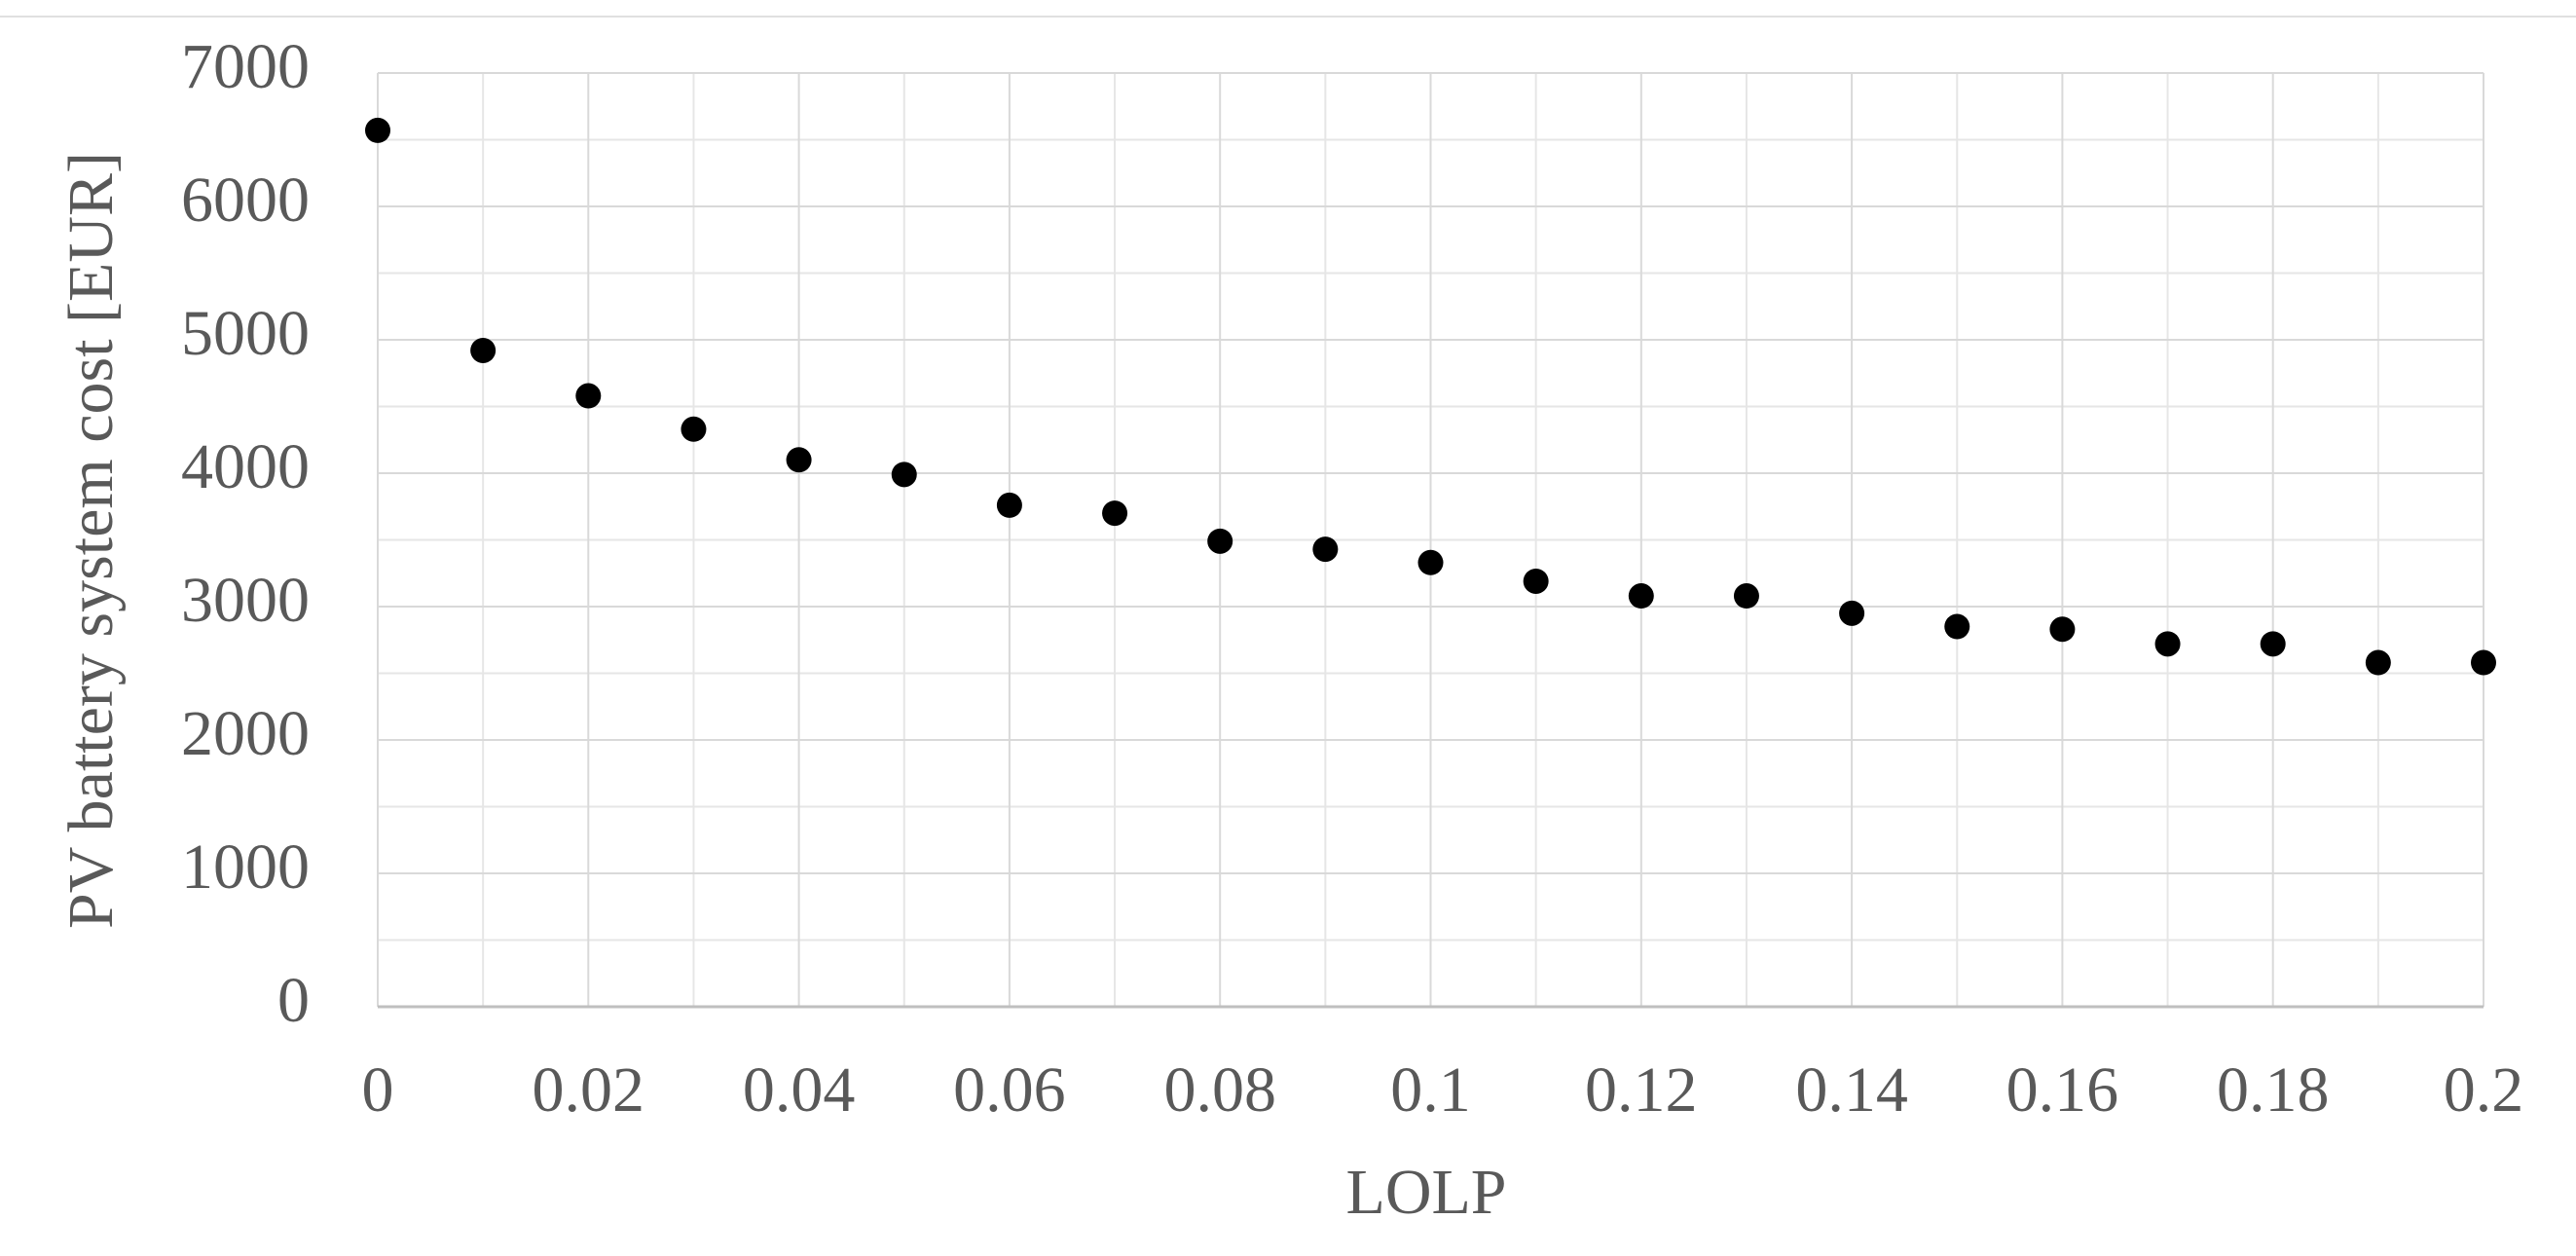 Image resolution: width=2576 pixels, height=1256 pixels. I want to click on y-tick-label: 2000, so click(245, 734).